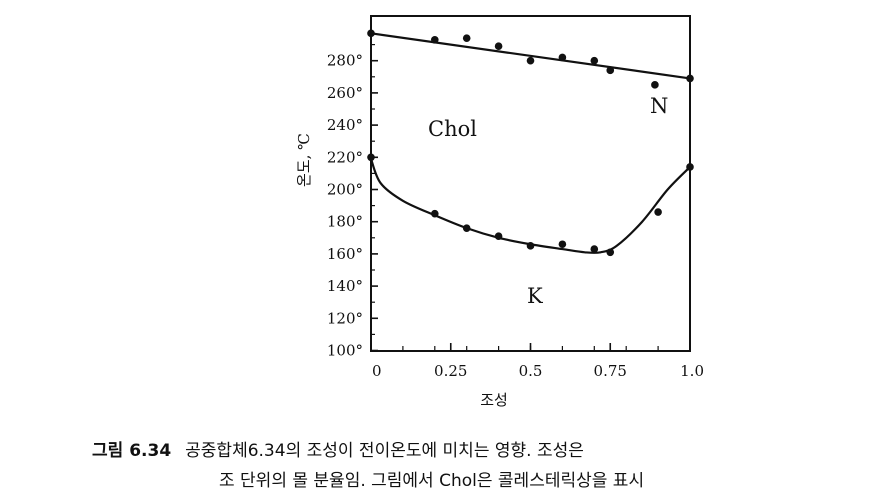 This screenshot has height=500, width=894. I want to click on region-label-chol: Chol, so click(452, 129).